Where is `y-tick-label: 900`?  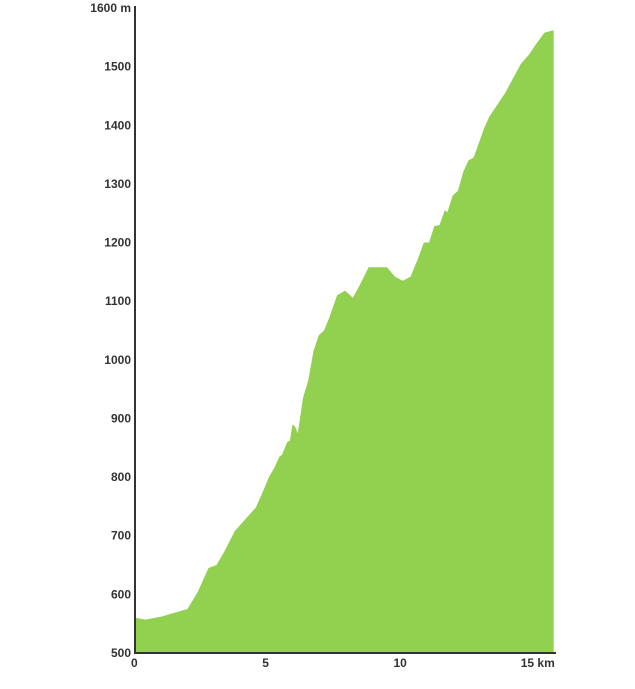 y-tick-label: 900 is located at coordinates (121, 418).